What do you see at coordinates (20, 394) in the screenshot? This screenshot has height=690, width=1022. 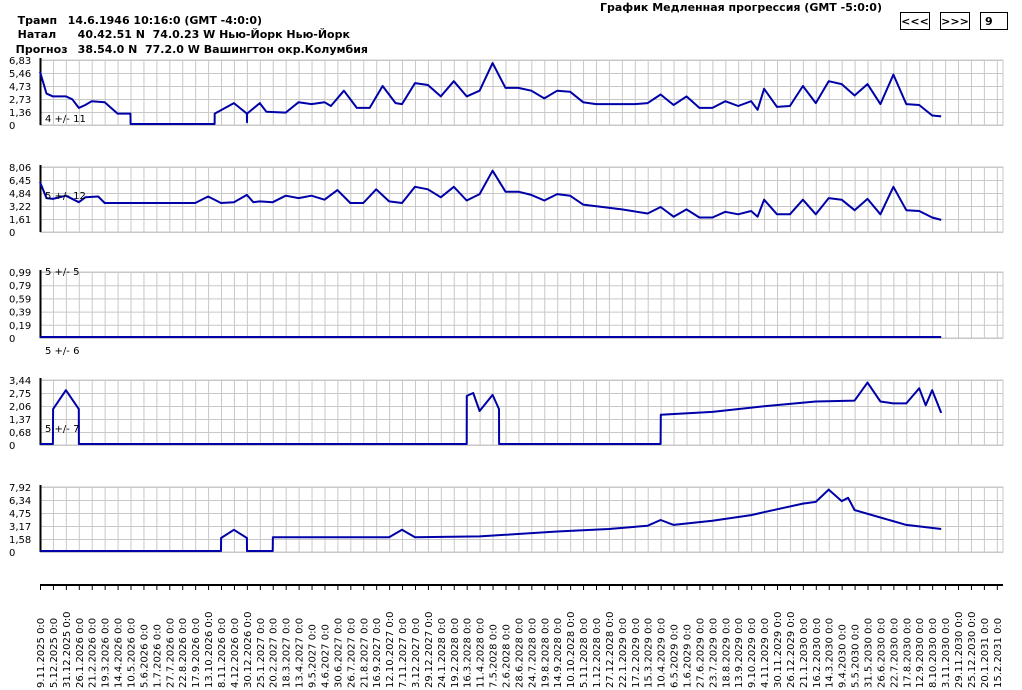 I see `y-tick-label: 2,75` at bounding box center [20, 394].